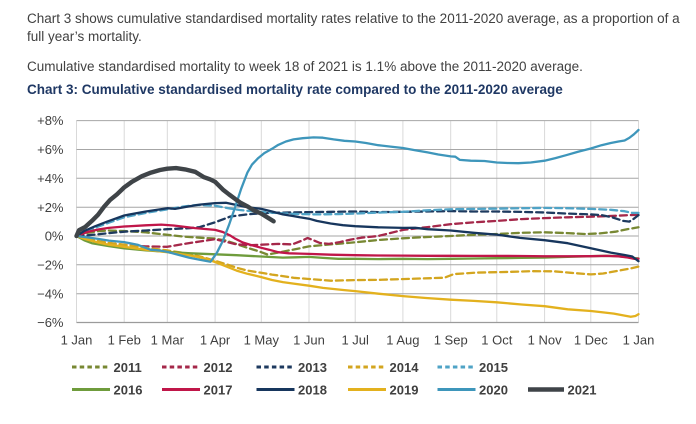  Describe the element at coordinates (50, 178) in the screenshot. I see `svg-text: +4%` at that location.